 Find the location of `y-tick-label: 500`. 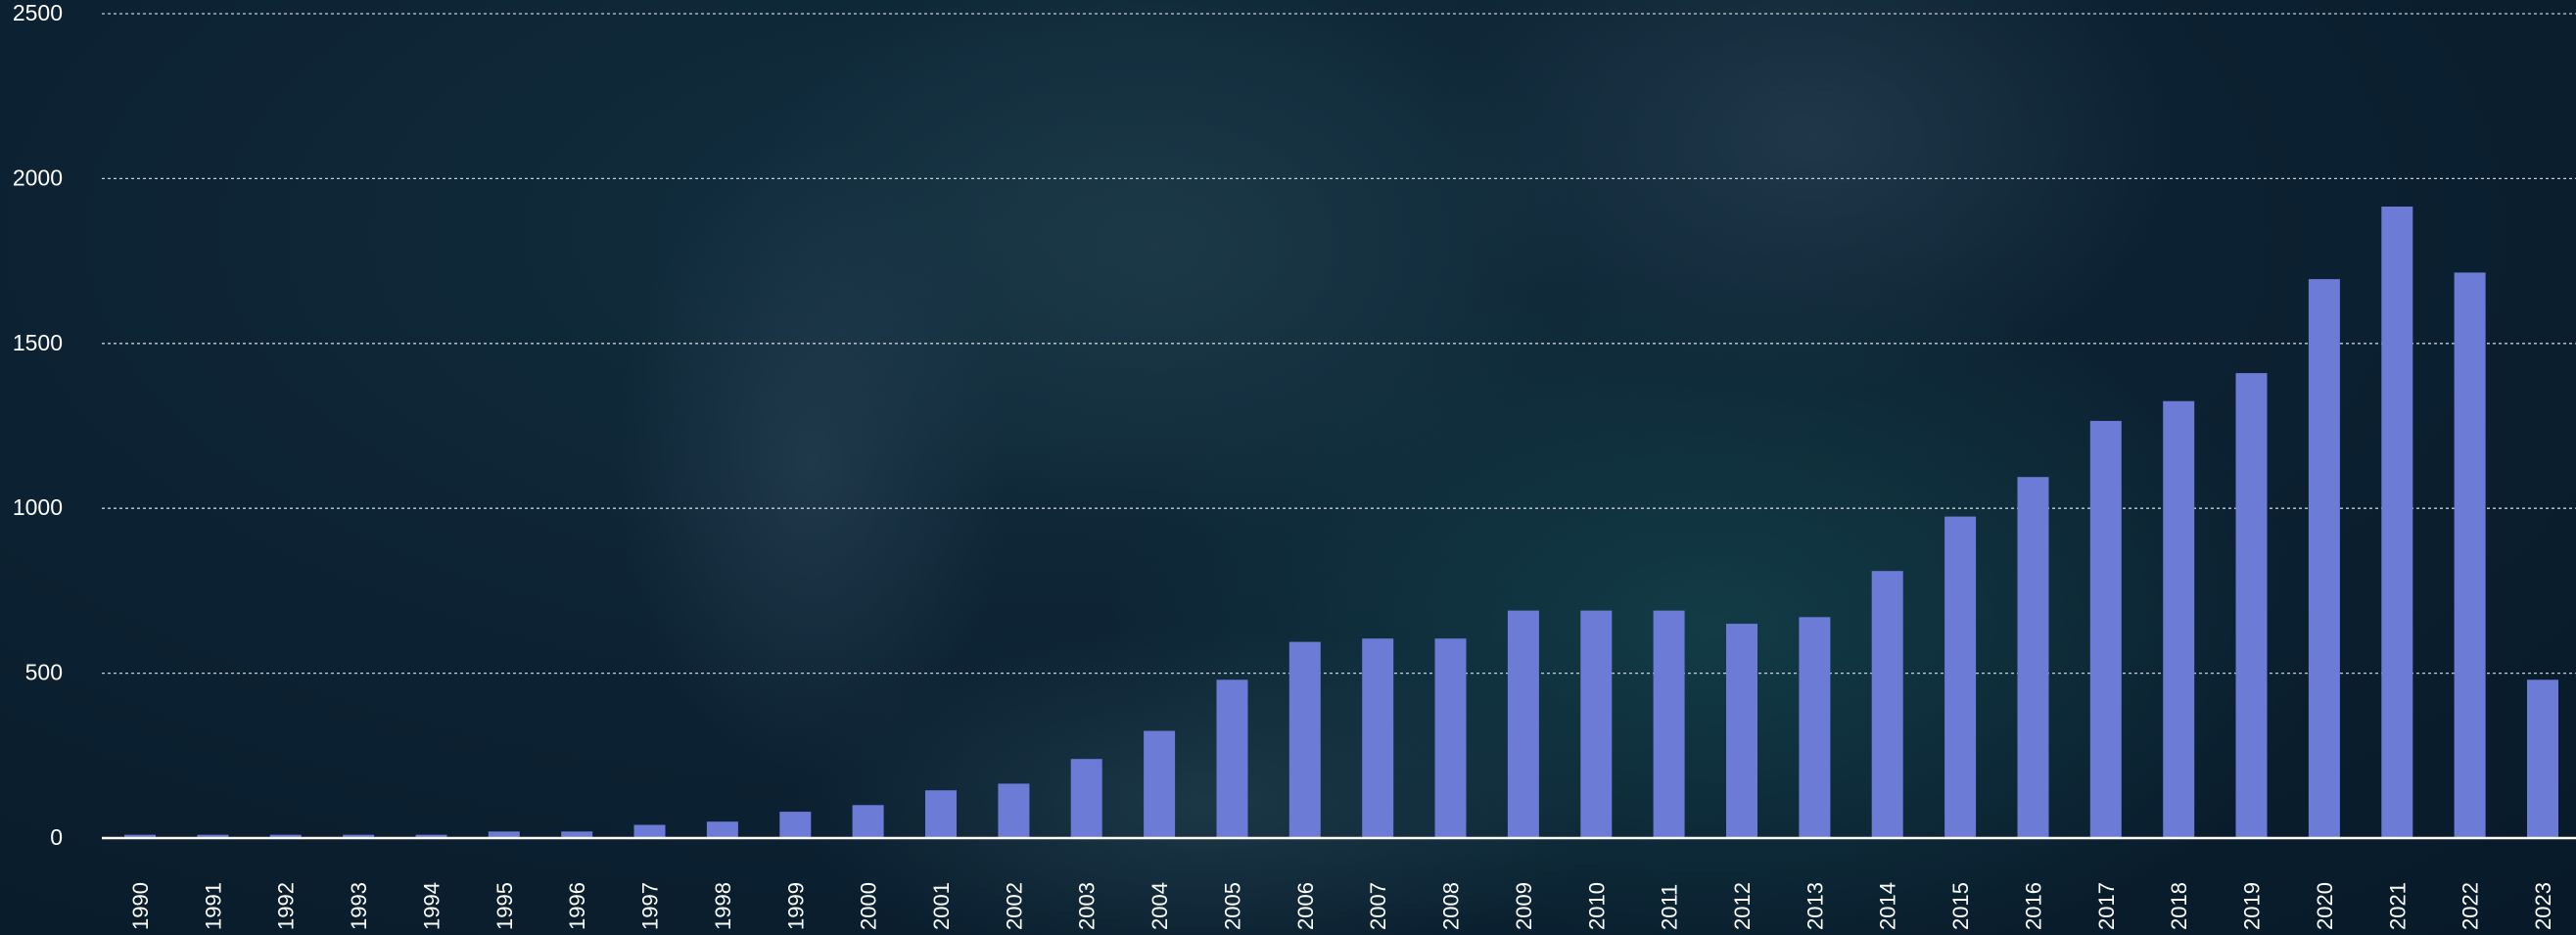

y-tick-label: 500 is located at coordinates (44, 673).